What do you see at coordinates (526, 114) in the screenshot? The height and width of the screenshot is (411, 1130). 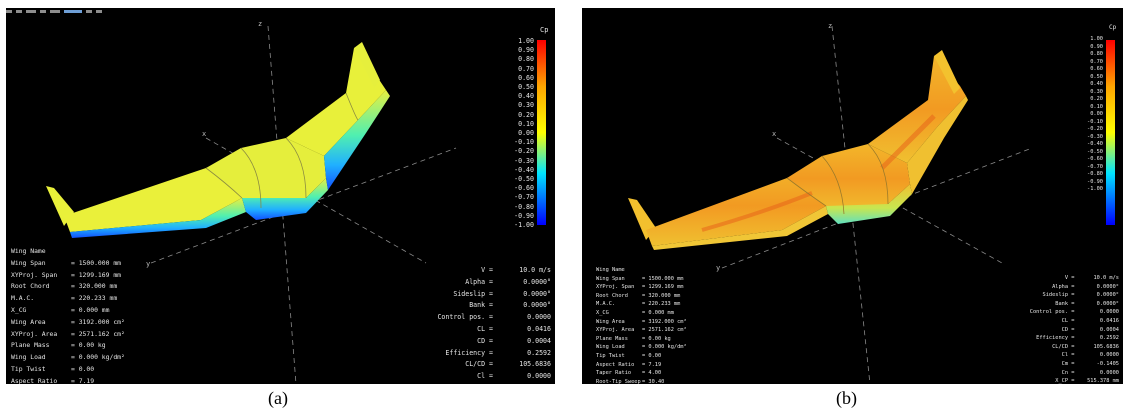 I see `colorbar-tick: 0.20` at bounding box center [526, 114].